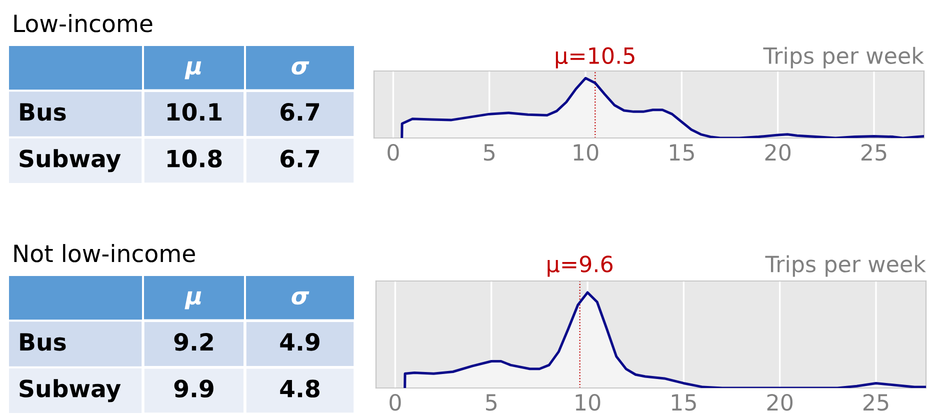  What do you see at coordinates (195, 159) in the screenshot?
I see `data-label: 10.8` at bounding box center [195, 159].